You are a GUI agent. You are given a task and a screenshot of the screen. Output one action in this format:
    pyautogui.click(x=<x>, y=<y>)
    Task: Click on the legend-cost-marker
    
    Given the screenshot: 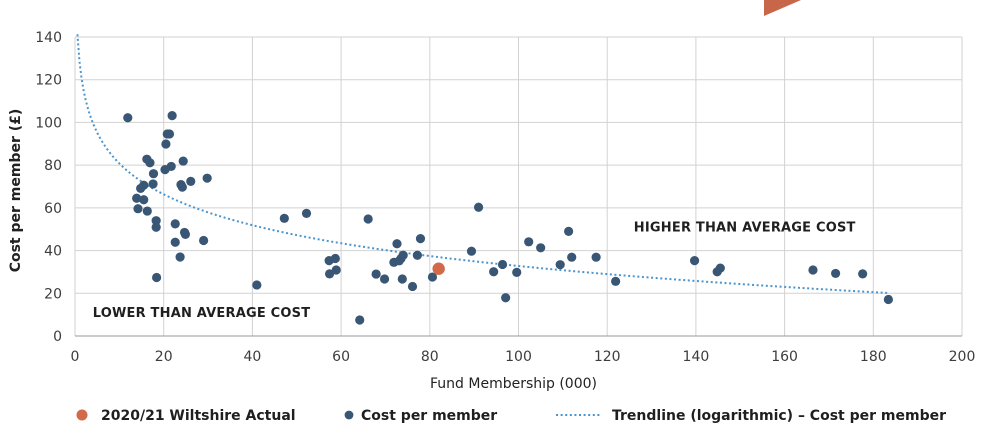 What is the action you would take?
    pyautogui.click(x=349, y=415)
    